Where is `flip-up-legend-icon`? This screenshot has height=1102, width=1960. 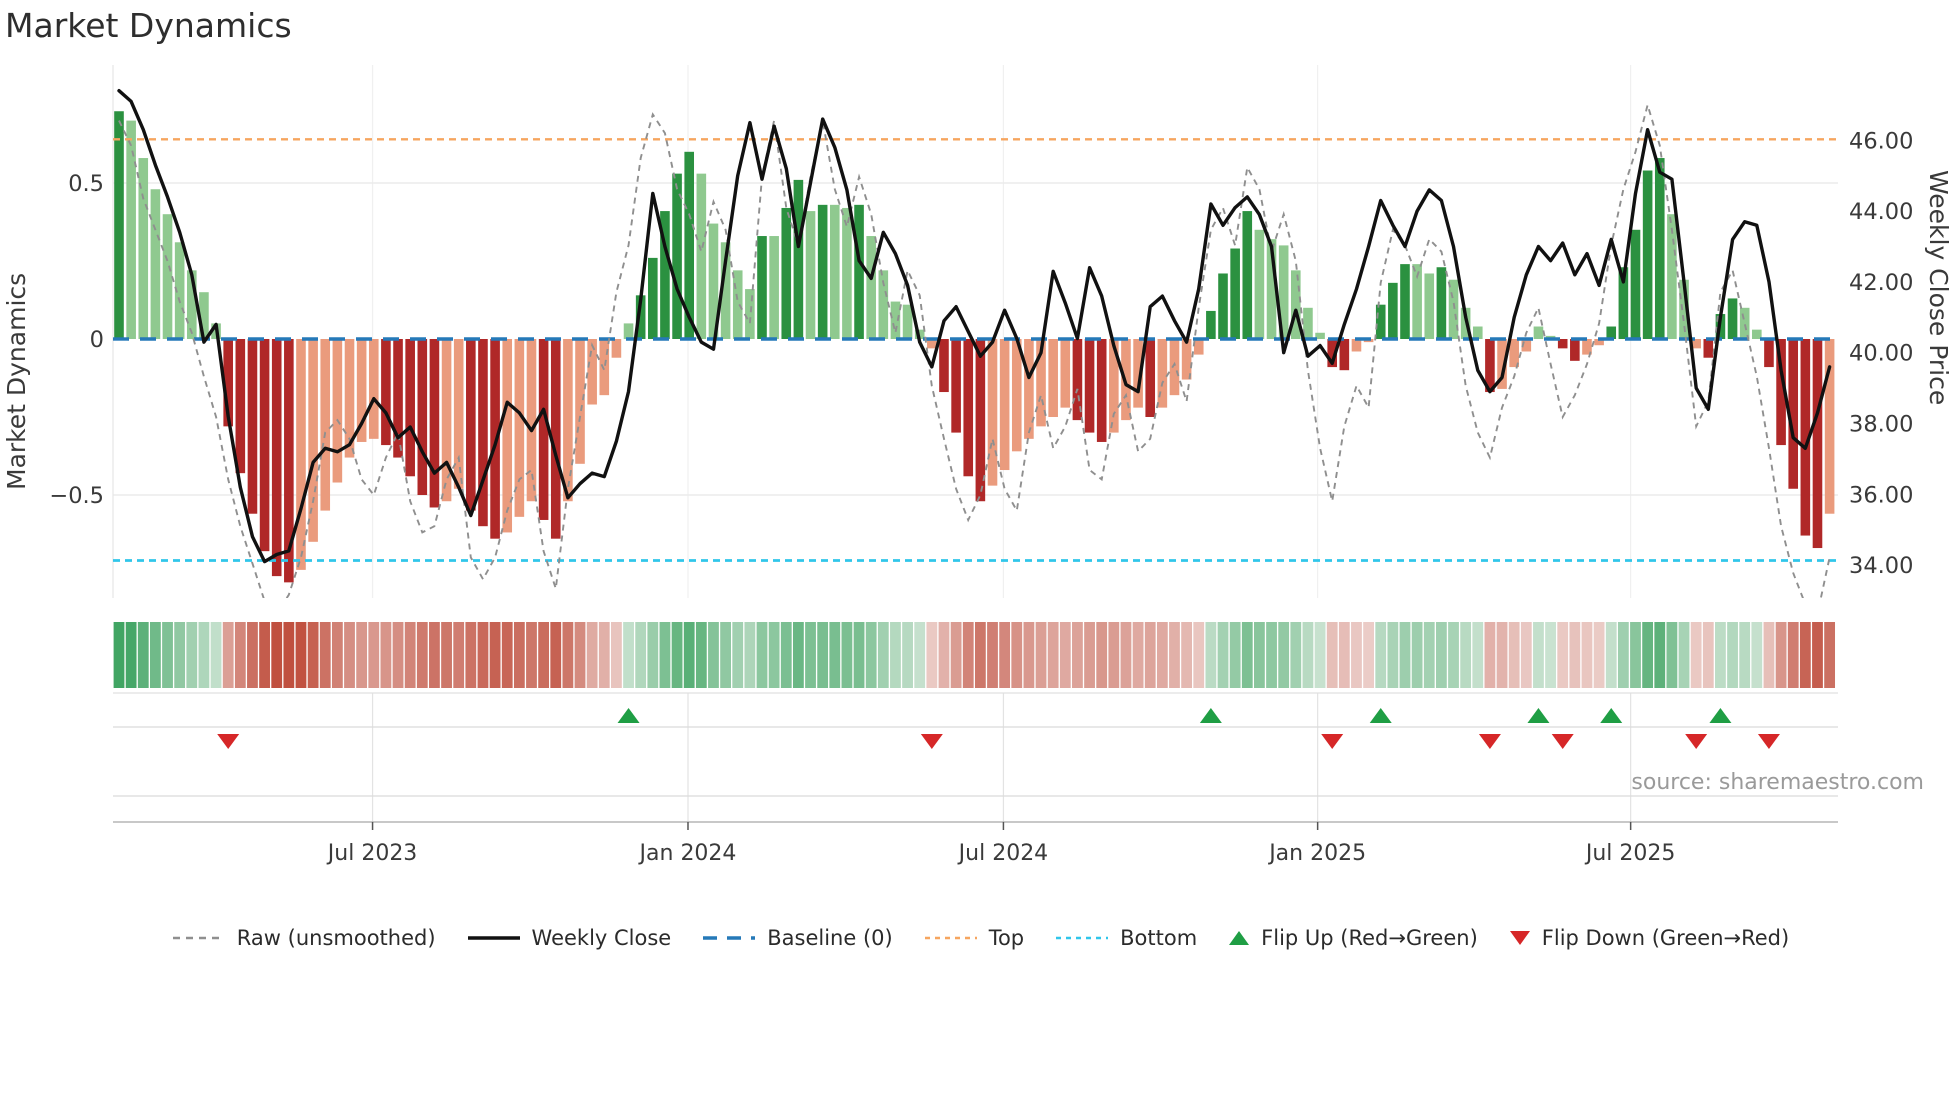
flip-up-legend-icon is located at coordinates (1239, 938).